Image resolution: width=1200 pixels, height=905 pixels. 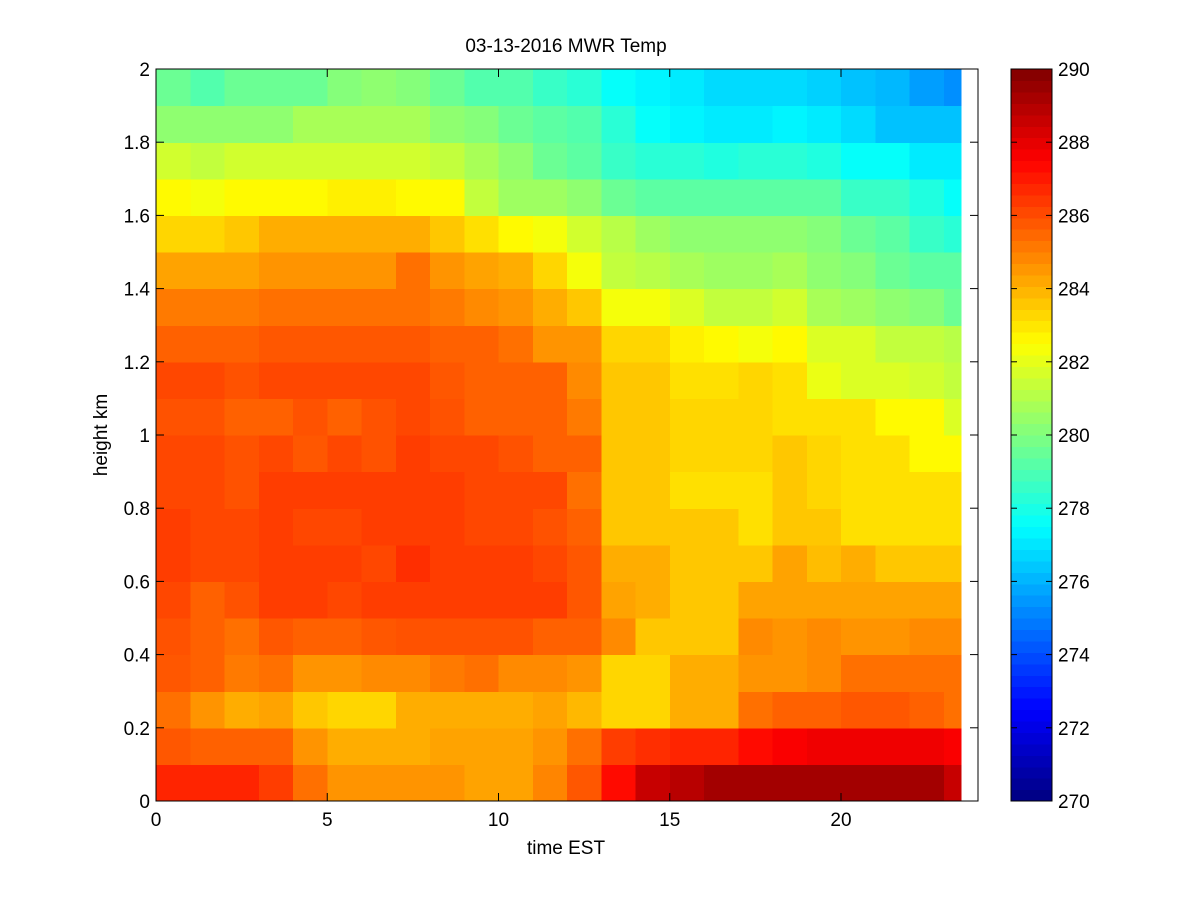 What do you see at coordinates (137, 290) in the screenshot?
I see `y-tick-label: 1.4` at bounding box center [137, 290].